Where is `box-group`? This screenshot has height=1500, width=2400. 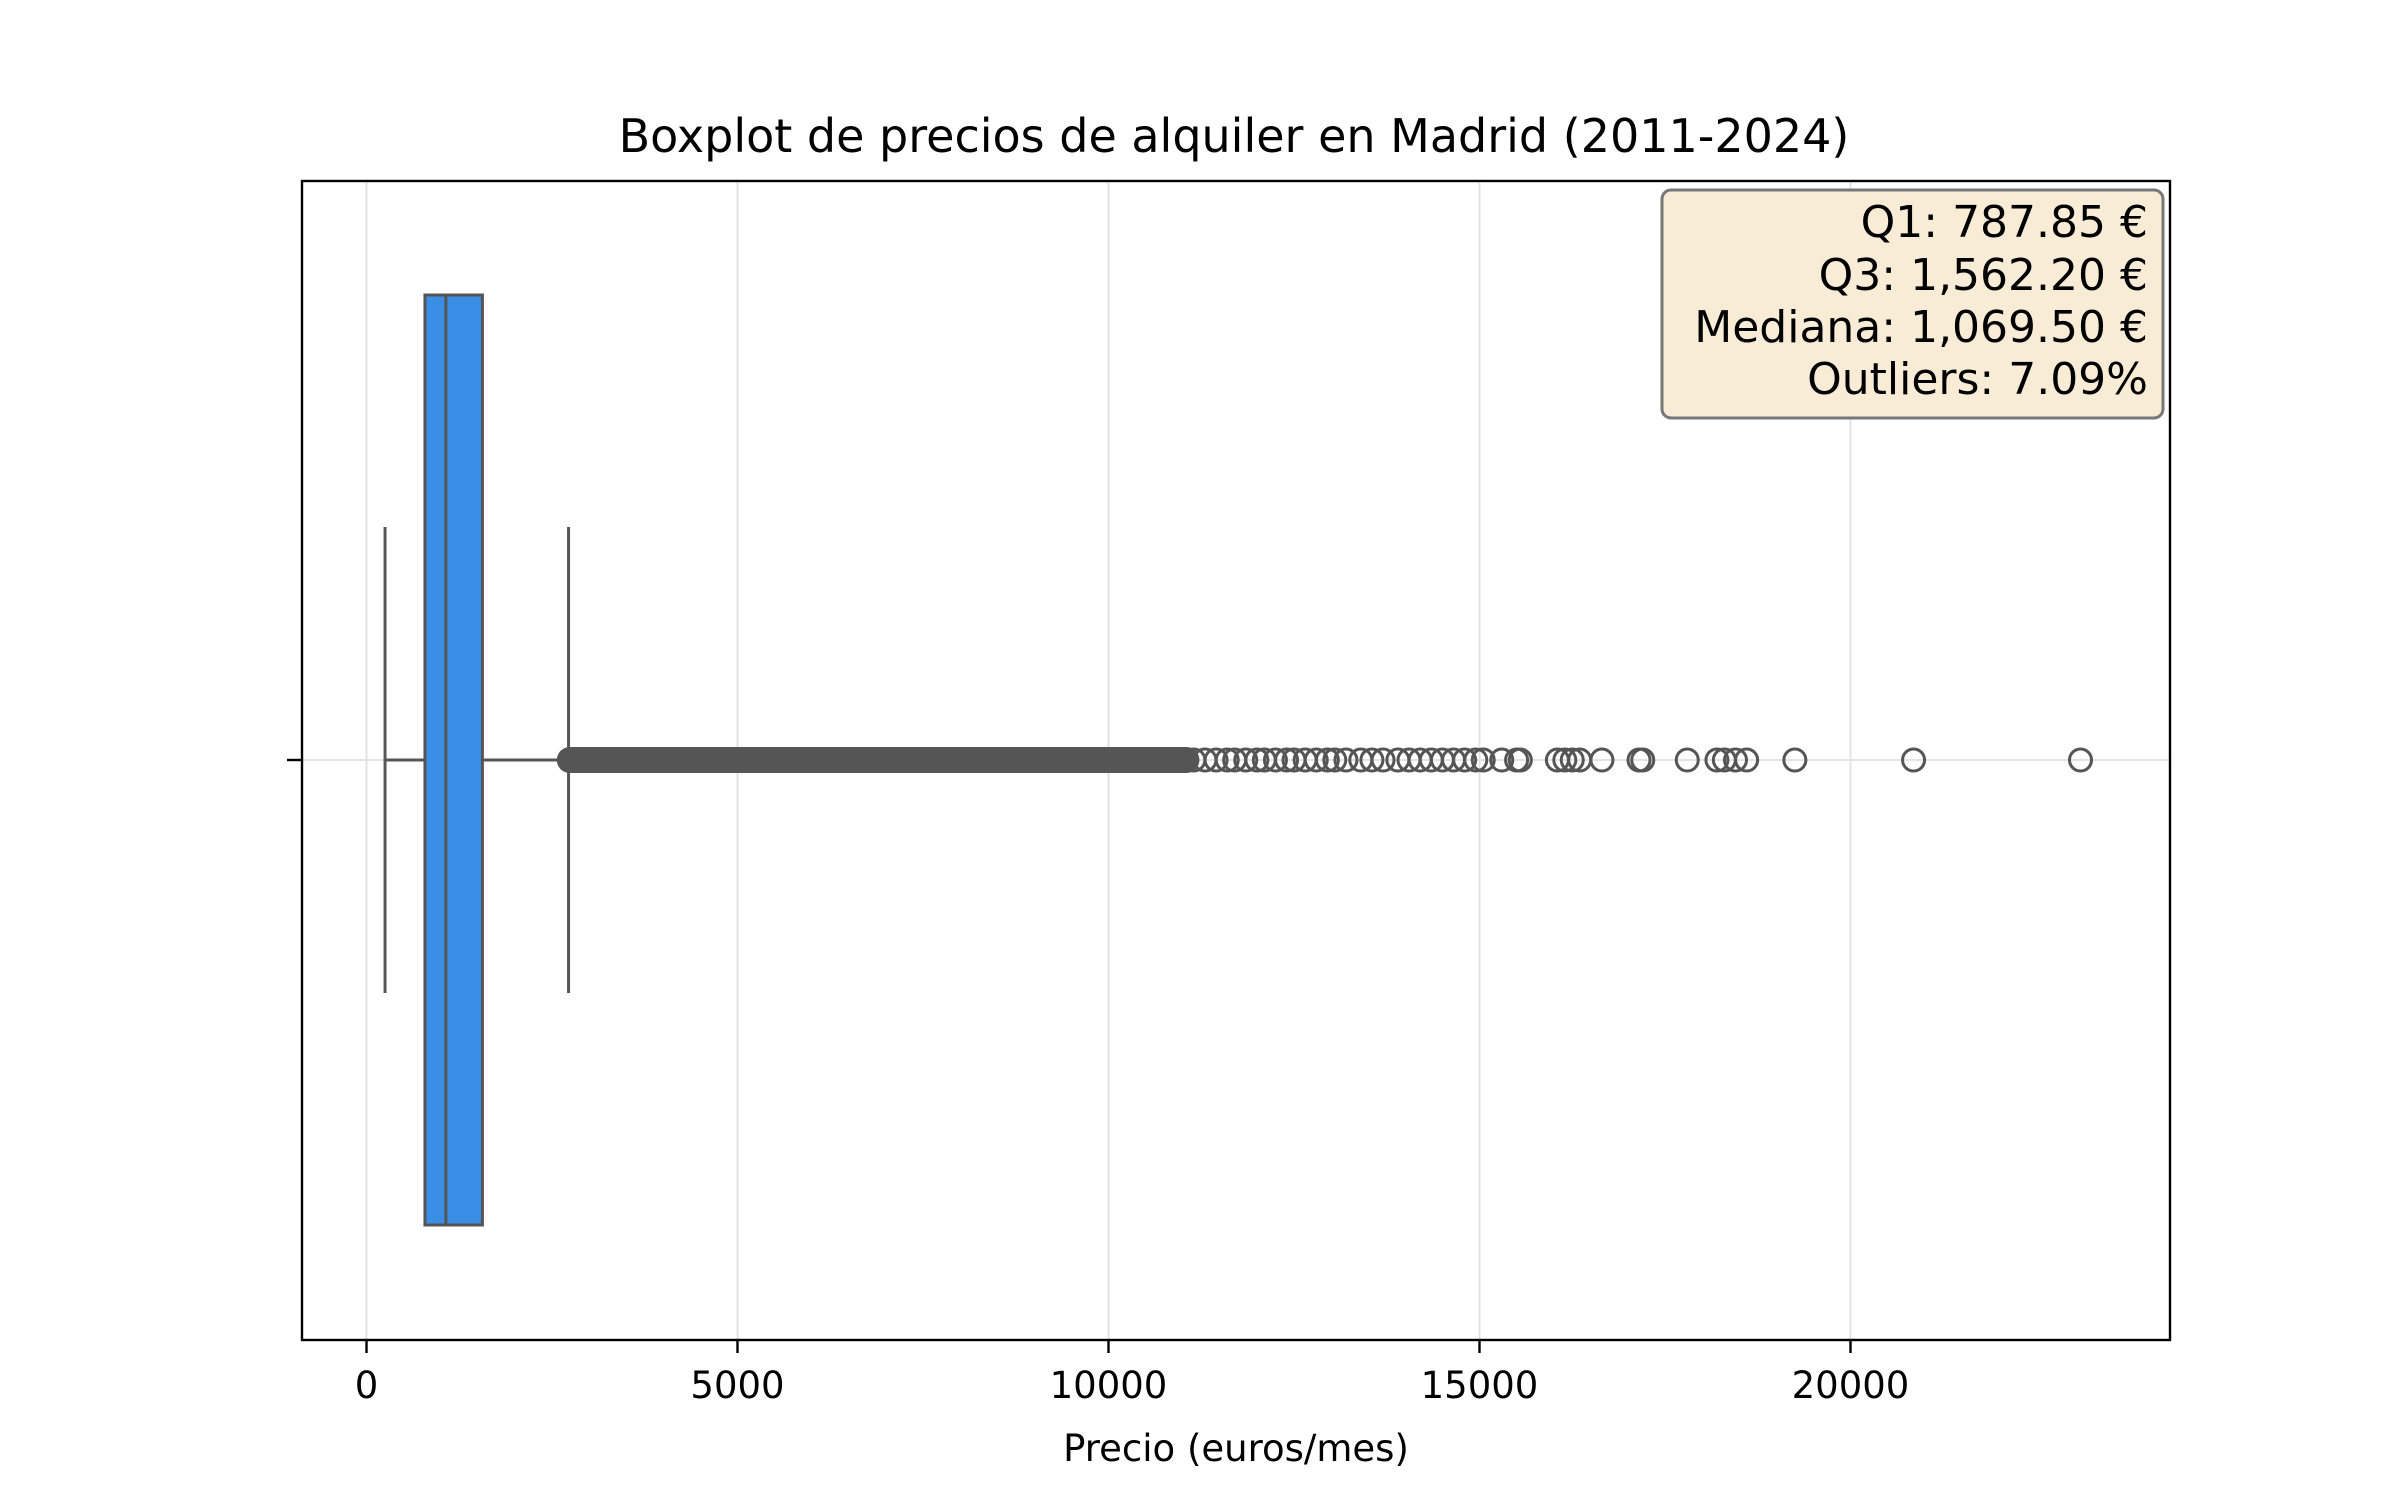 box-group is located at coordinates (477, 760).